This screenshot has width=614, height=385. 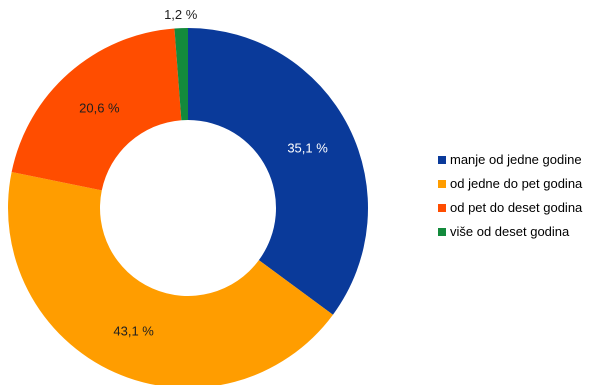 What do you see at coordinates (516, 183) in the screenshot?
I see `legend-label-1: od jedne do pet godina` at bounding box center [516, 183].